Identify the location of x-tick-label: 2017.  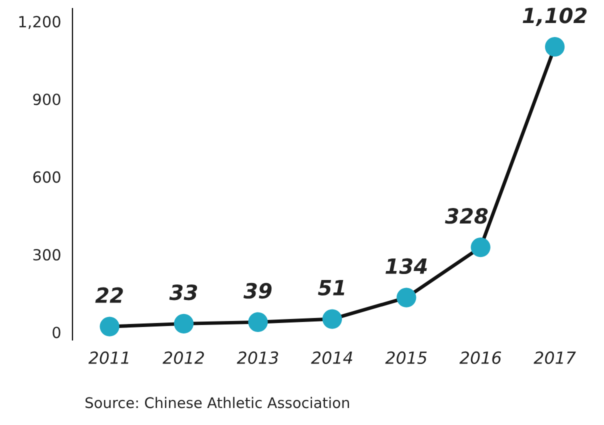
(555, 357).